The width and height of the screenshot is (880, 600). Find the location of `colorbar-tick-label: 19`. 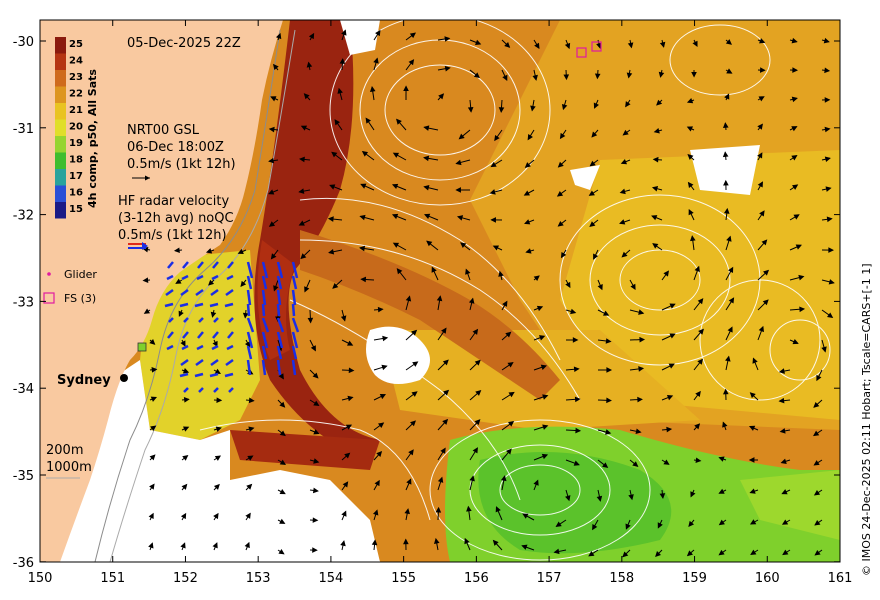

colorbar-tick-label: 19 is located at coordinates (76, 143).